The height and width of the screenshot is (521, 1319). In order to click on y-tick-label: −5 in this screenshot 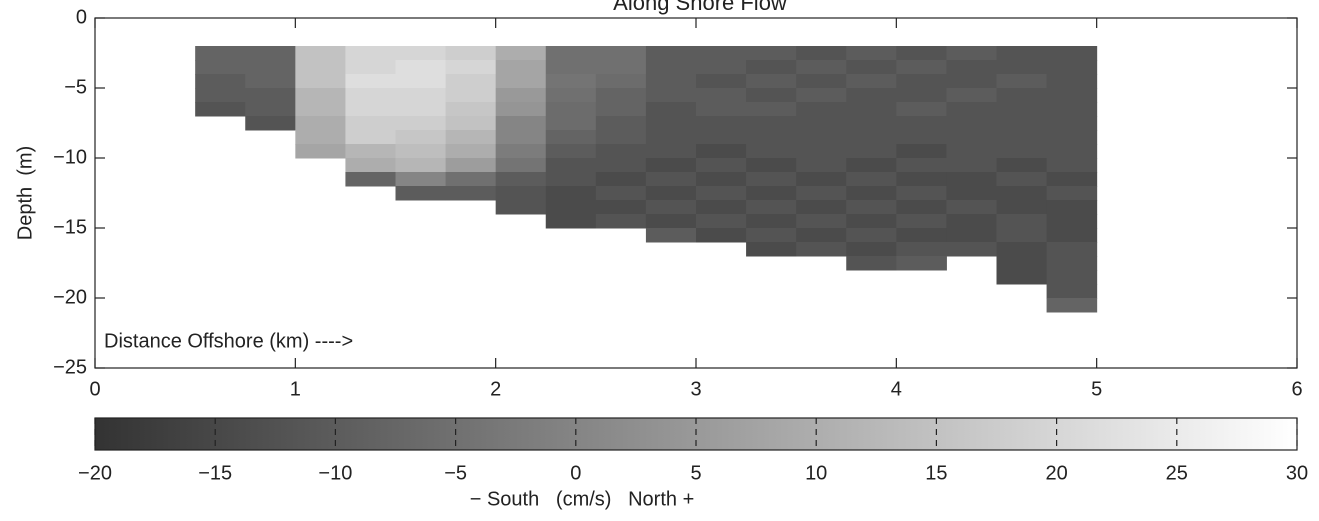, I will do `click(75, 87)`.